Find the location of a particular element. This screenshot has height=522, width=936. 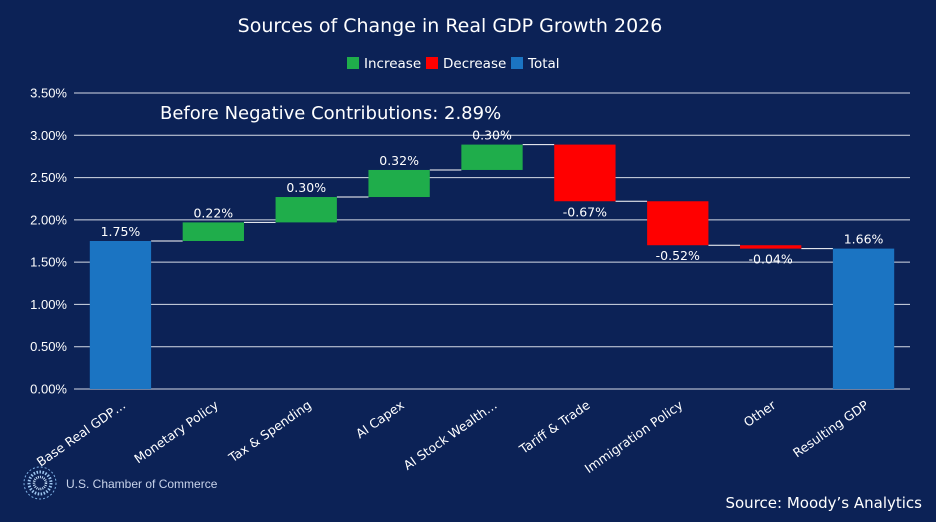

y-tick-label: 3.00% is located at coordinates (48, 135).